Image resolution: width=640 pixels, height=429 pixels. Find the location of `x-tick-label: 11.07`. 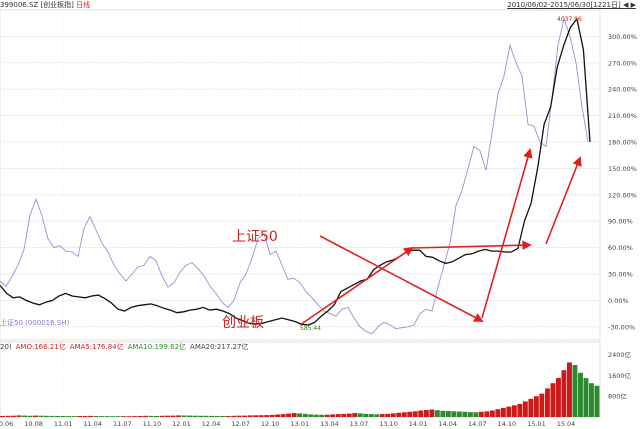

x-tick-label: 11.07 is located at coordinates (122, 424).